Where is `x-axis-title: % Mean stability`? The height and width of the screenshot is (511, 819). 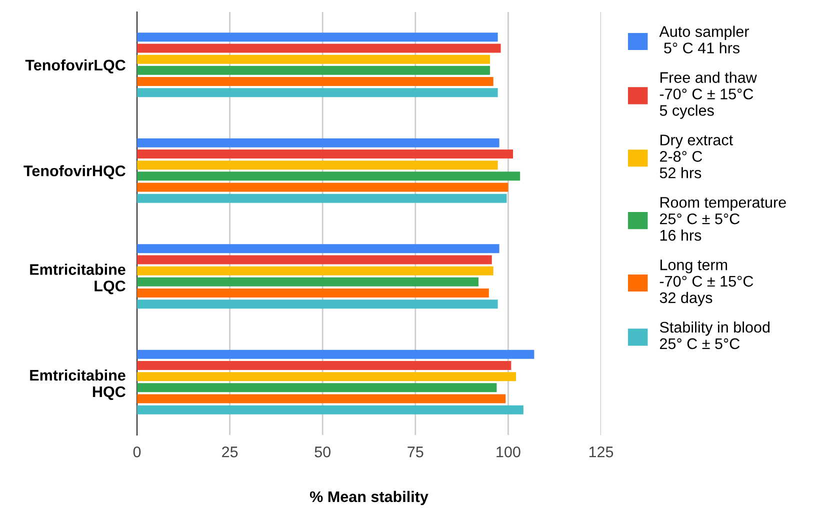 x-axis-title: % Mean stability is located at coordinates (369, 498).